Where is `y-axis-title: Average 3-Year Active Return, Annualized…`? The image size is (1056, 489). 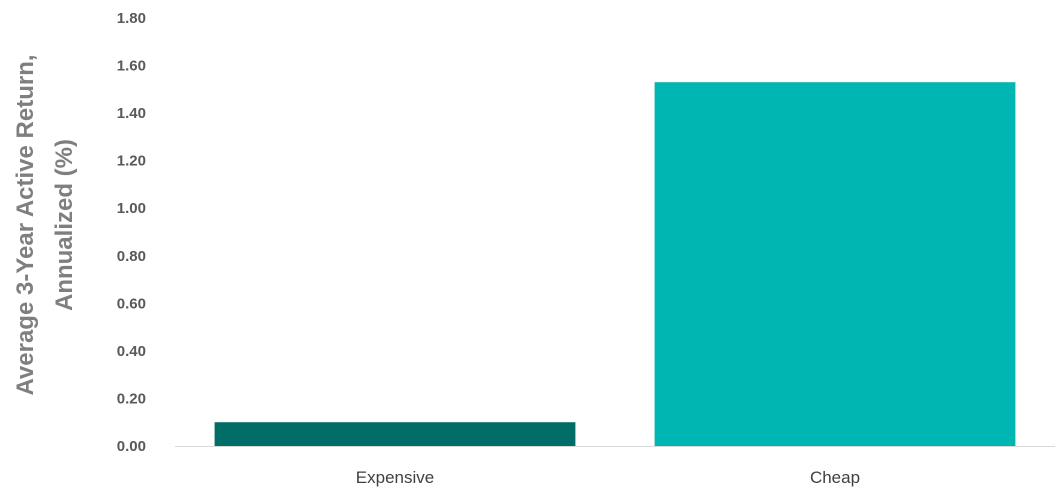 y-axis-title: Average 3-Year Active Return, Annualized… is located at coordinates (45, 224).